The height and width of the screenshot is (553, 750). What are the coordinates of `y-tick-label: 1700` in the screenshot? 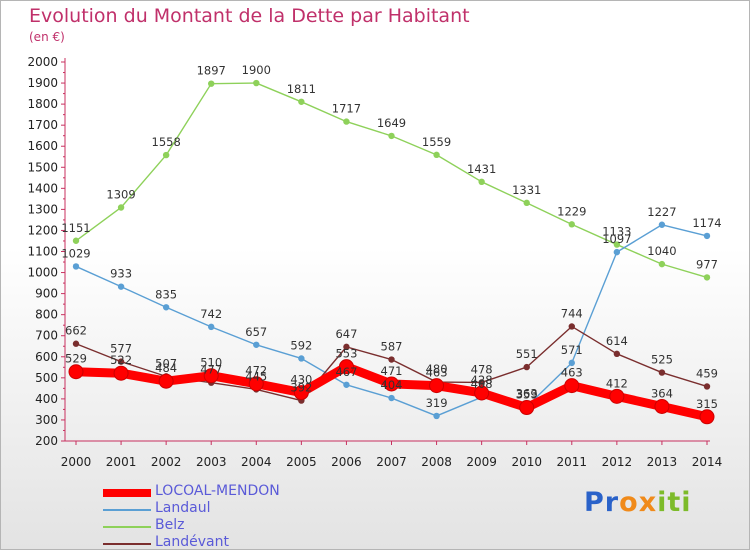 It's located at (42, 125).